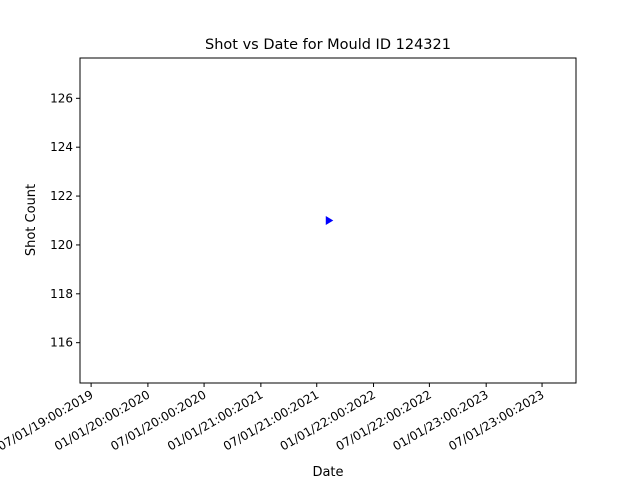 The image size is (640, 480). Describe the element at coordinates (327, 472) in the screenshot. I see `x-axis-label: Date` at that location.